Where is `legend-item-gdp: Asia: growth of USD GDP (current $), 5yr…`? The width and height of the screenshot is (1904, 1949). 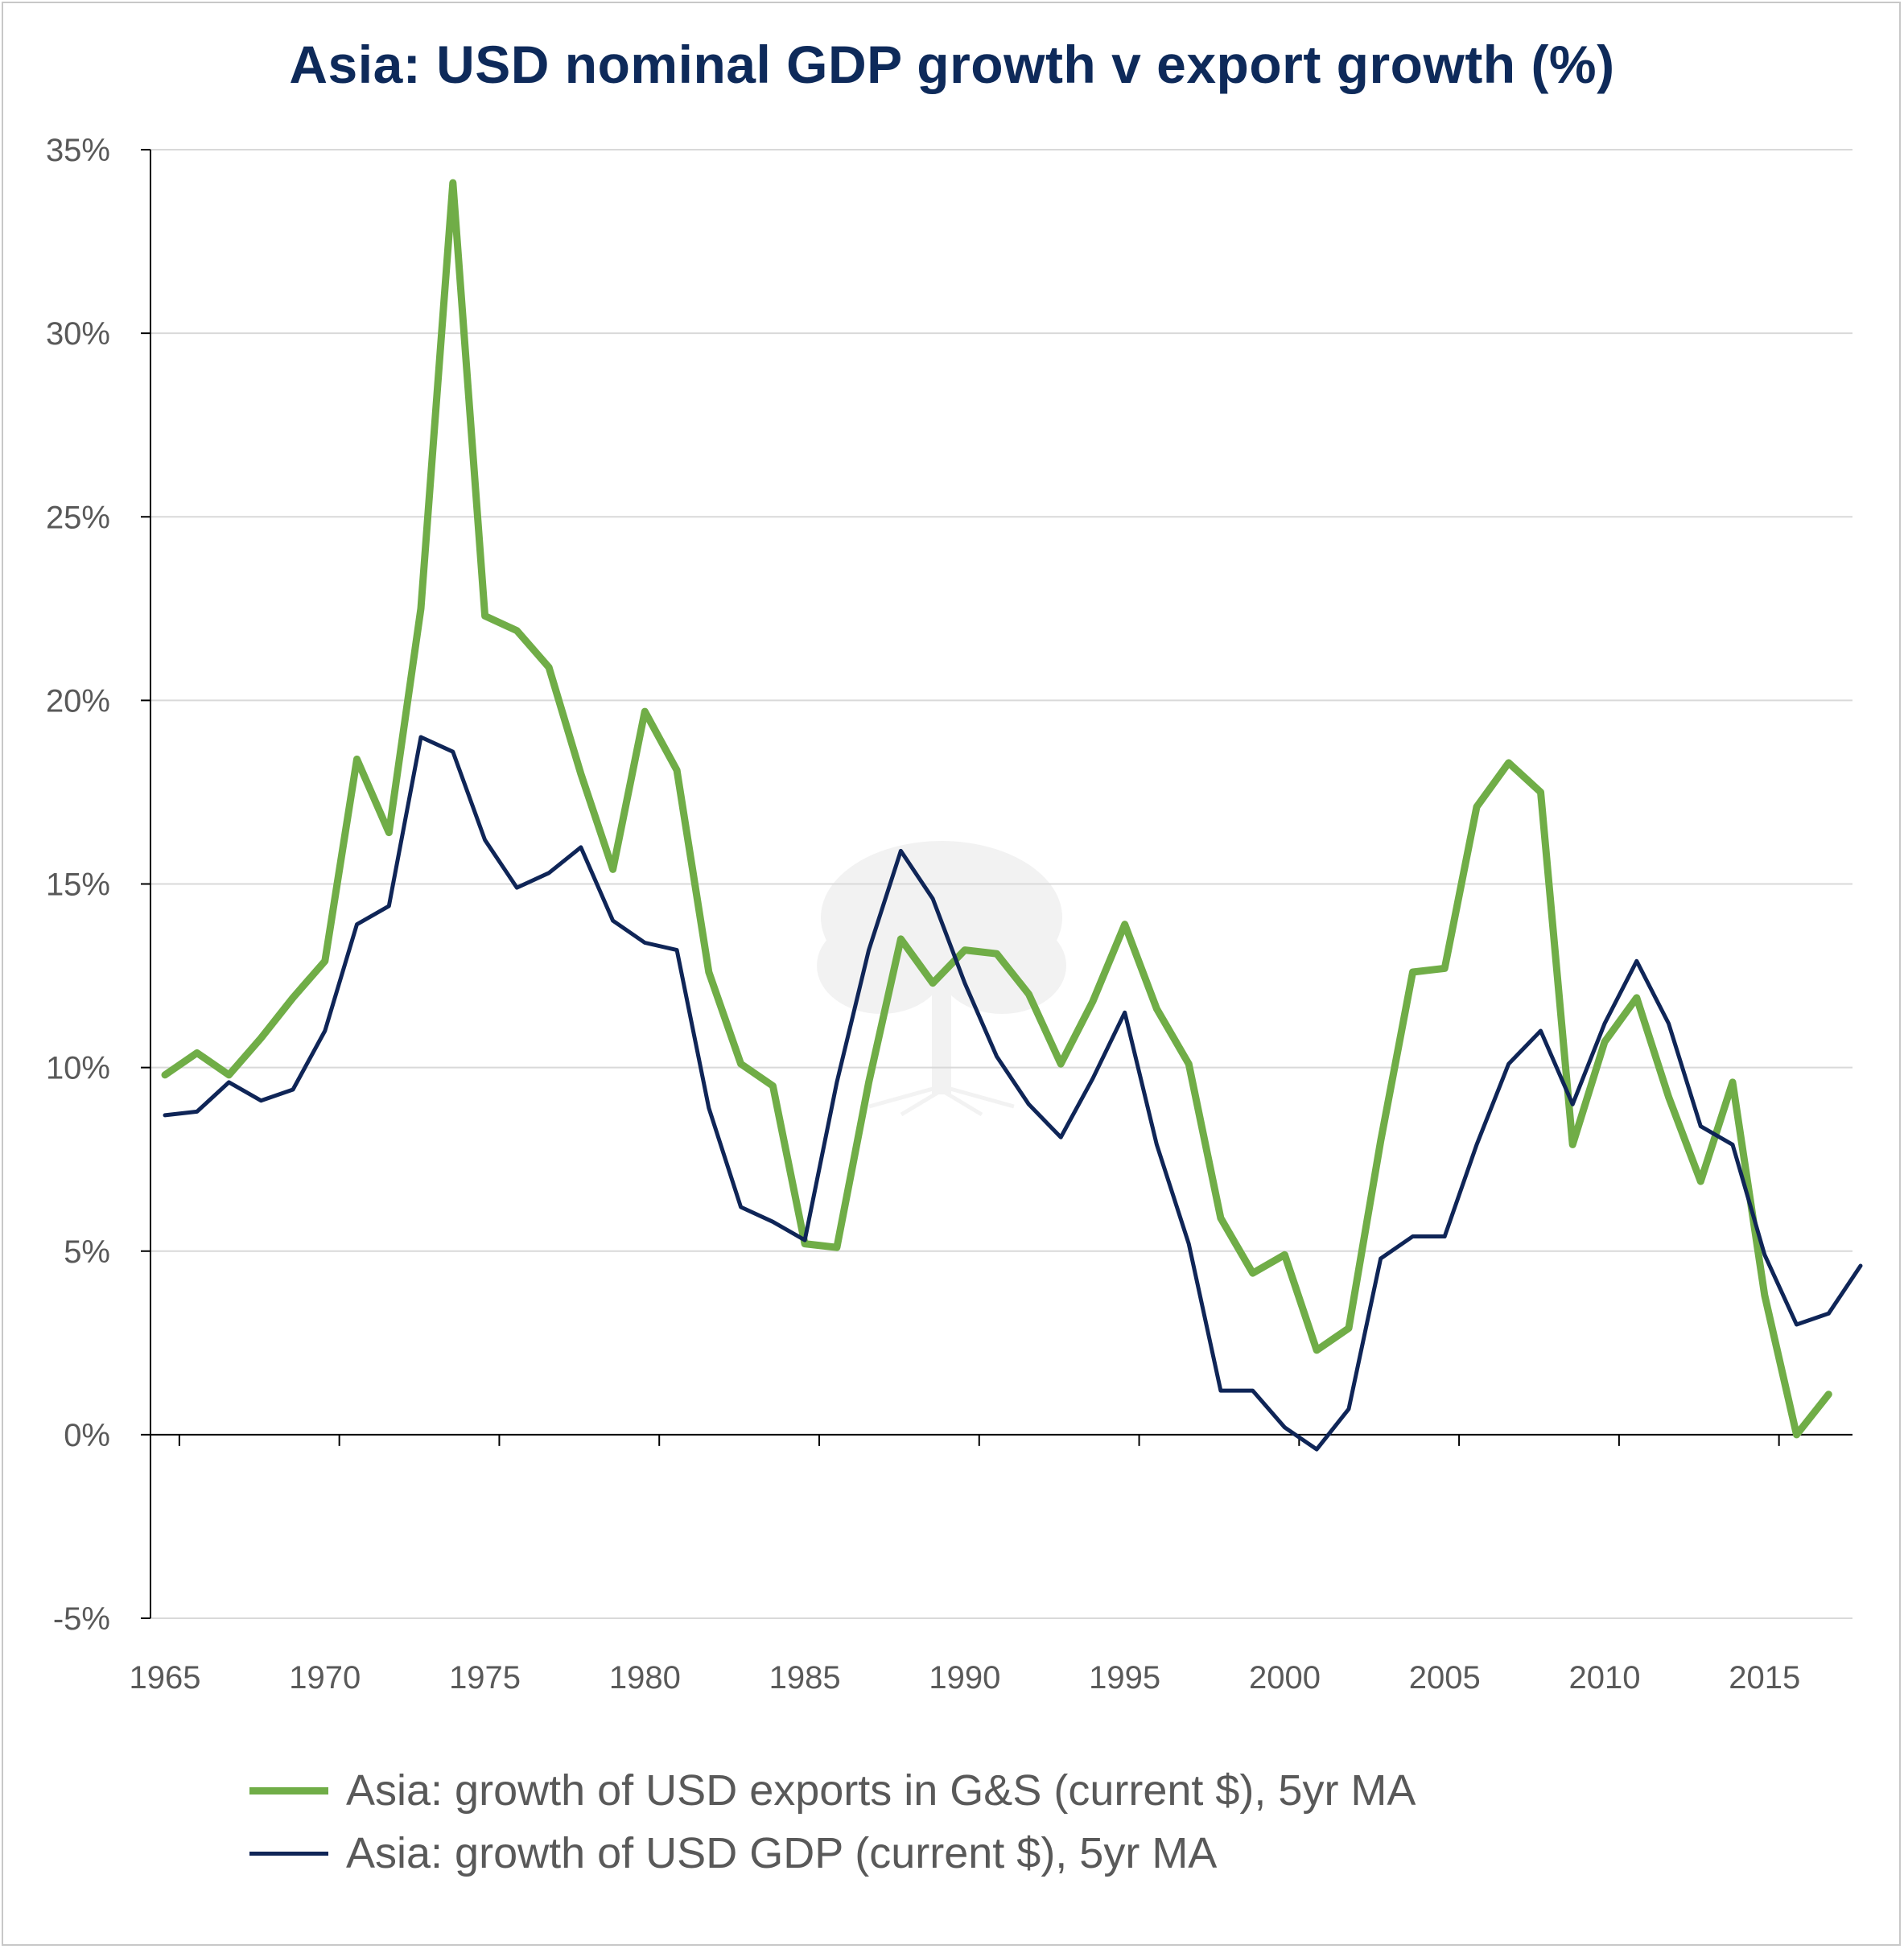 legend-item-gdp: Asia: growth of USD GDP (current $), 5yr… is located at coordinates (832, 1853).